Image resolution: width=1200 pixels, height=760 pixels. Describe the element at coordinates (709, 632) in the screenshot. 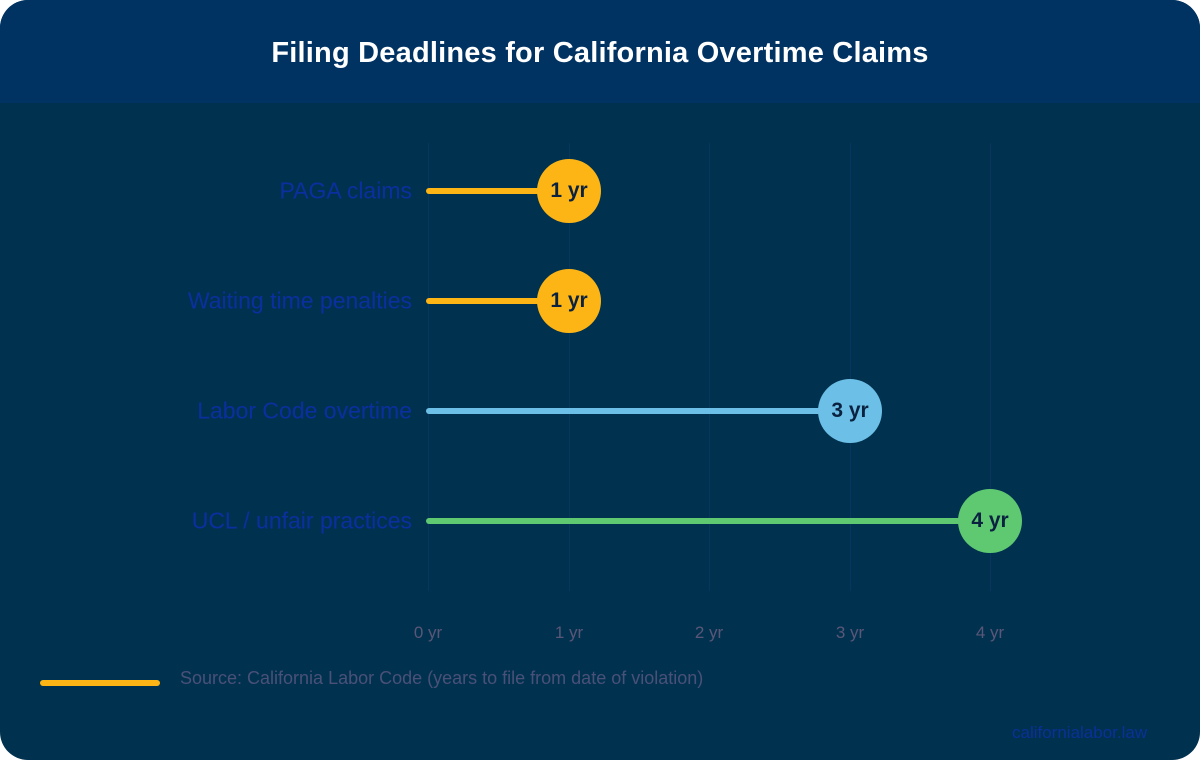

I see `x-tick: 2 yr` at that location.